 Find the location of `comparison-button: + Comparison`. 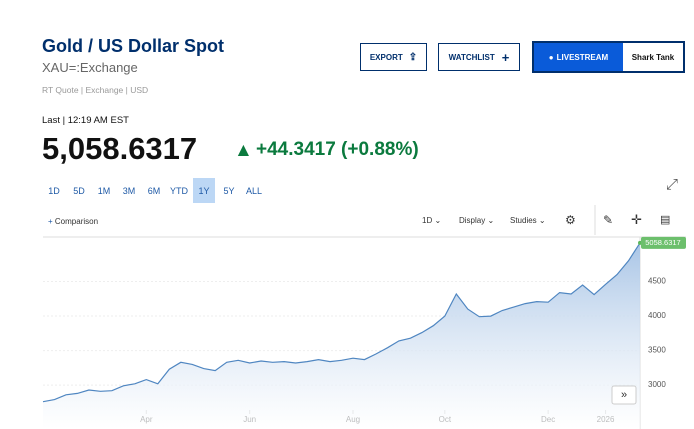

comparison-button: + Comparison is located at coordinates (73, 221).